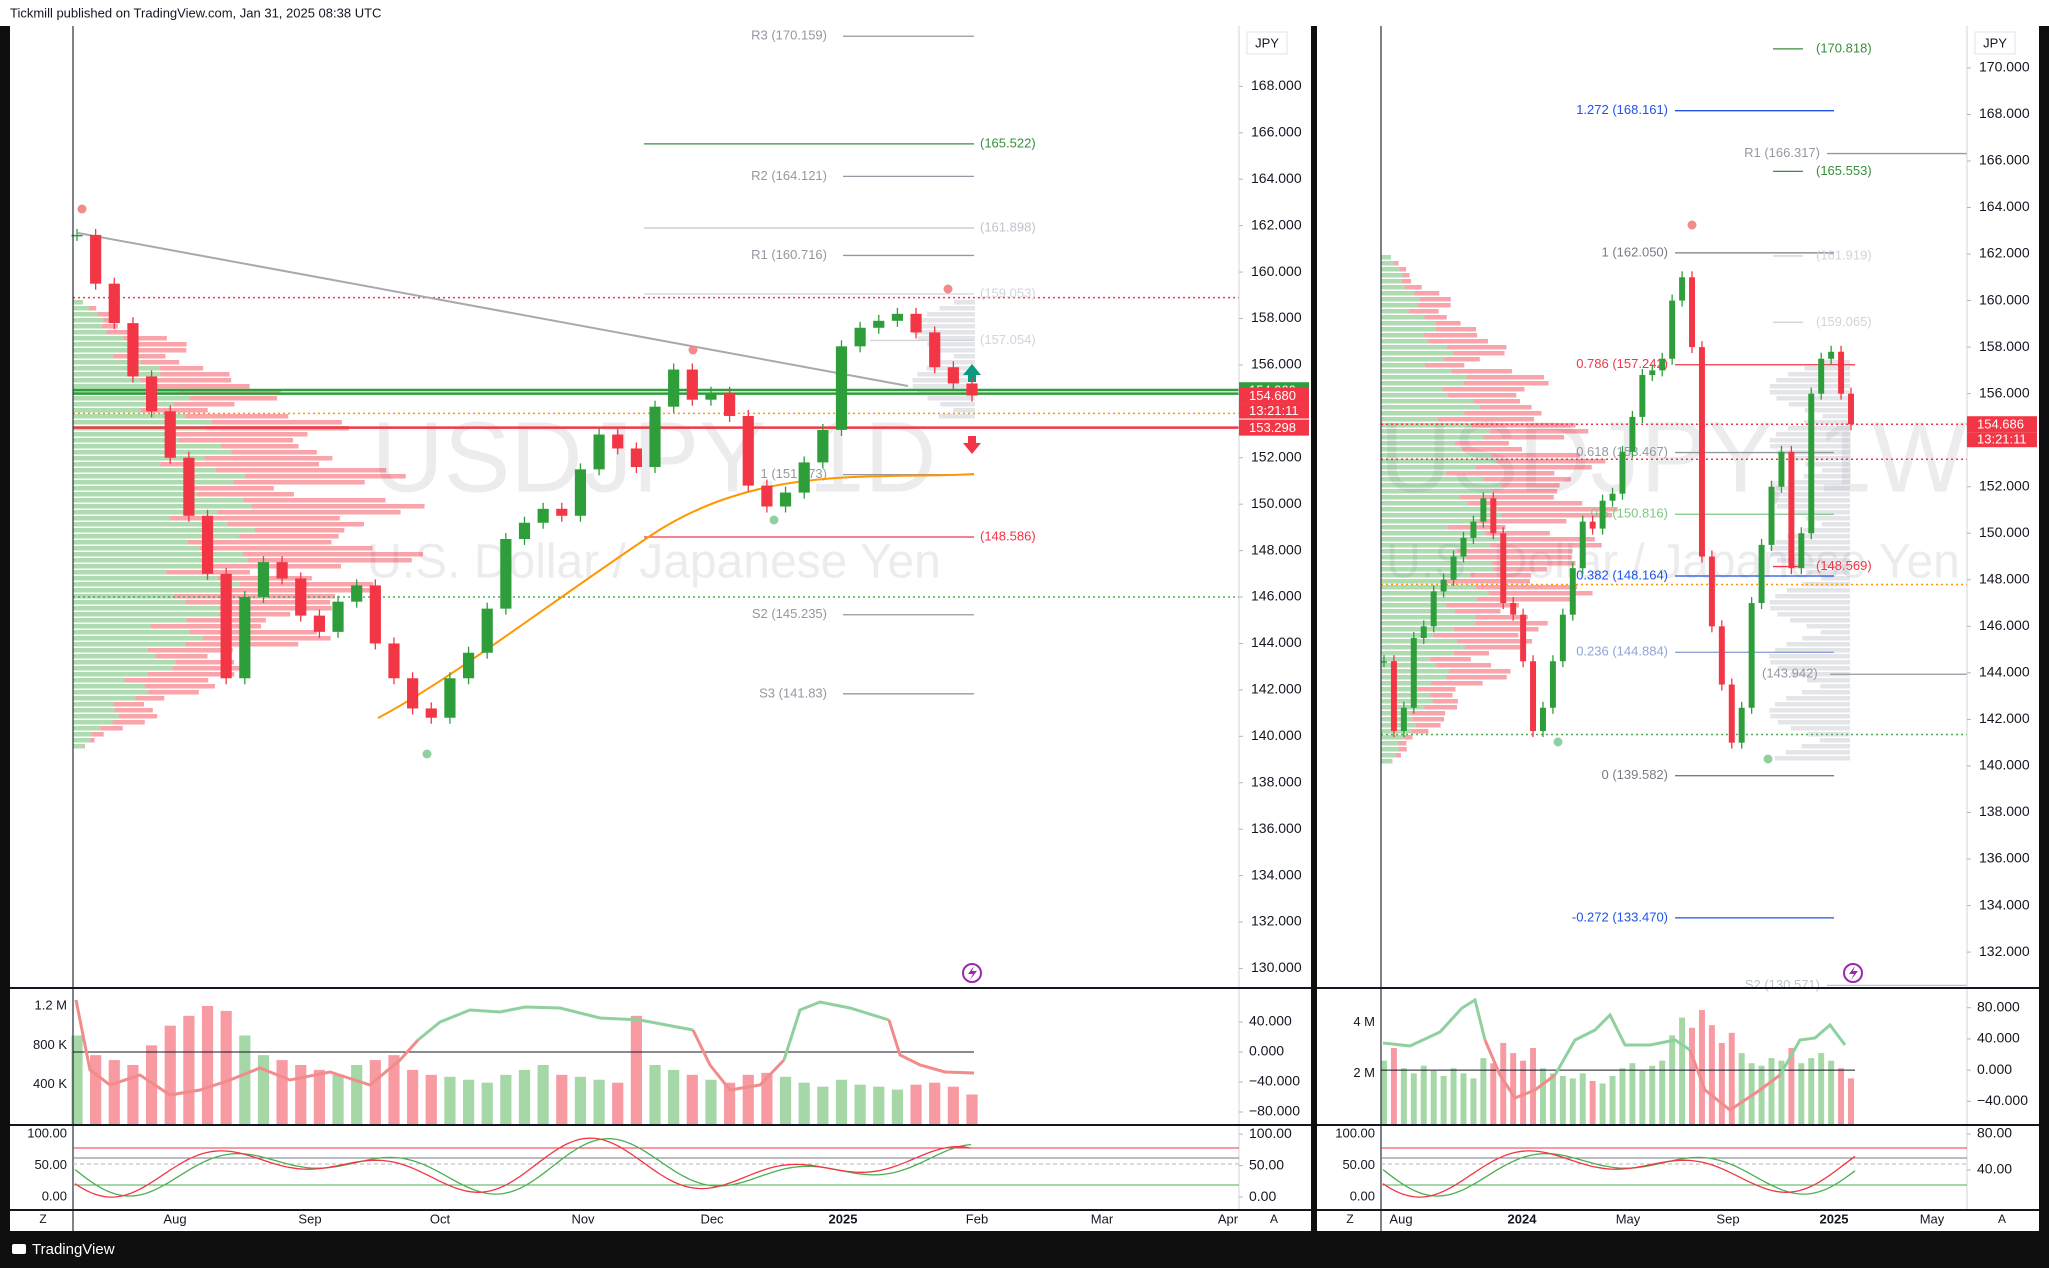  I want to click on price-tick-label: 164.000, so click(2004, 206).